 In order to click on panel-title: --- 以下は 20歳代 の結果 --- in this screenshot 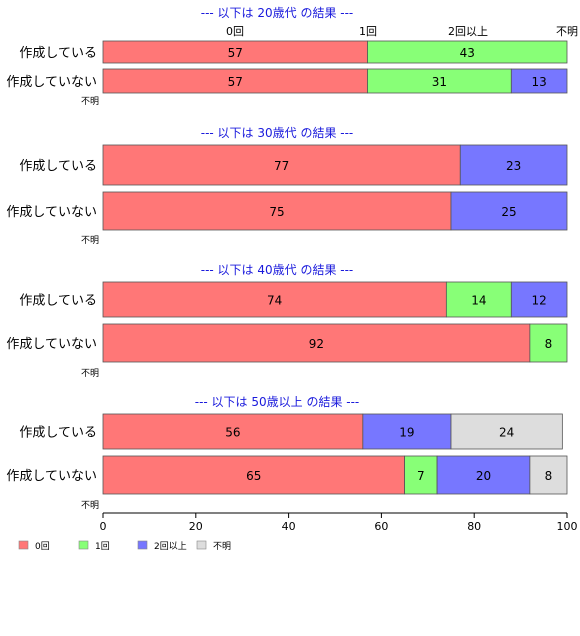, I will do `click(277, 13)`.